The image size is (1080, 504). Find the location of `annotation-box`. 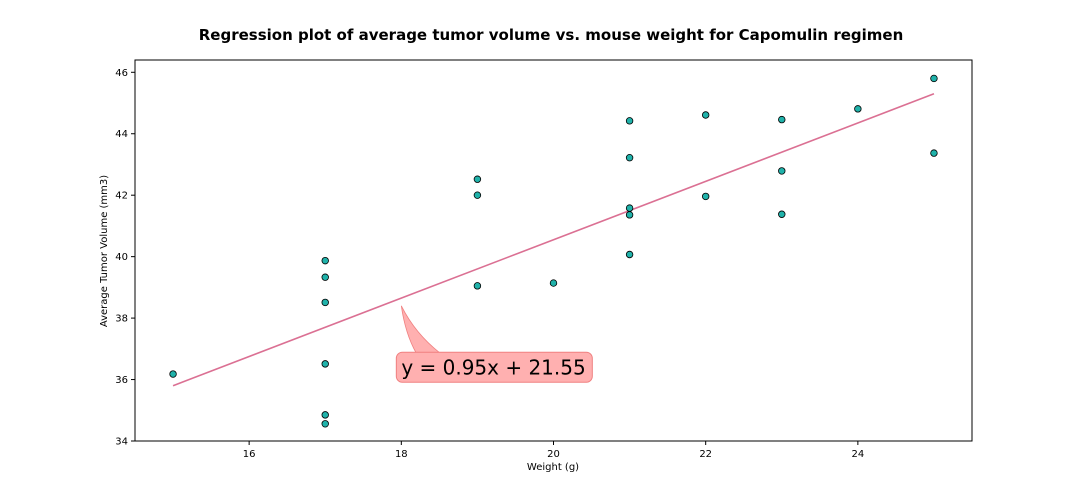

annotation-box is located at coordinates (494, 367).